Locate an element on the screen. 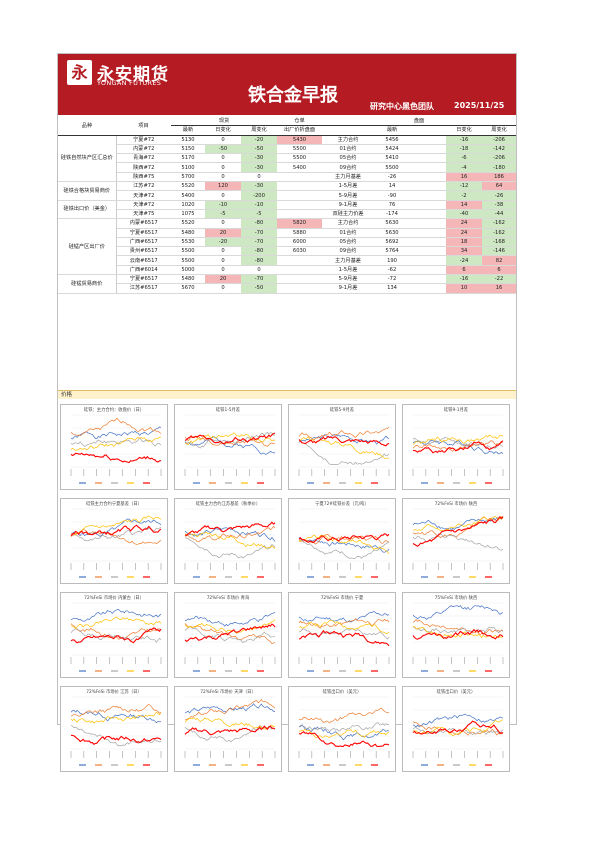 This screenshot has width=595, height=842. header-futures-weekly: 周变化 is located at coordinates (499, 130).